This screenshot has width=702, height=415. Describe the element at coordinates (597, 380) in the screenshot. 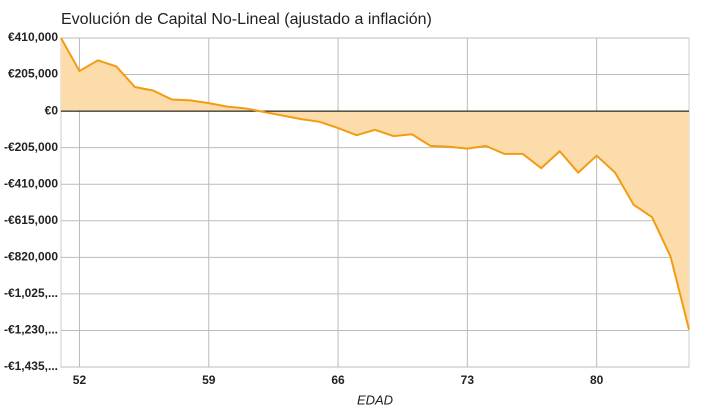

I see `x-tick-label: 80` at that location.